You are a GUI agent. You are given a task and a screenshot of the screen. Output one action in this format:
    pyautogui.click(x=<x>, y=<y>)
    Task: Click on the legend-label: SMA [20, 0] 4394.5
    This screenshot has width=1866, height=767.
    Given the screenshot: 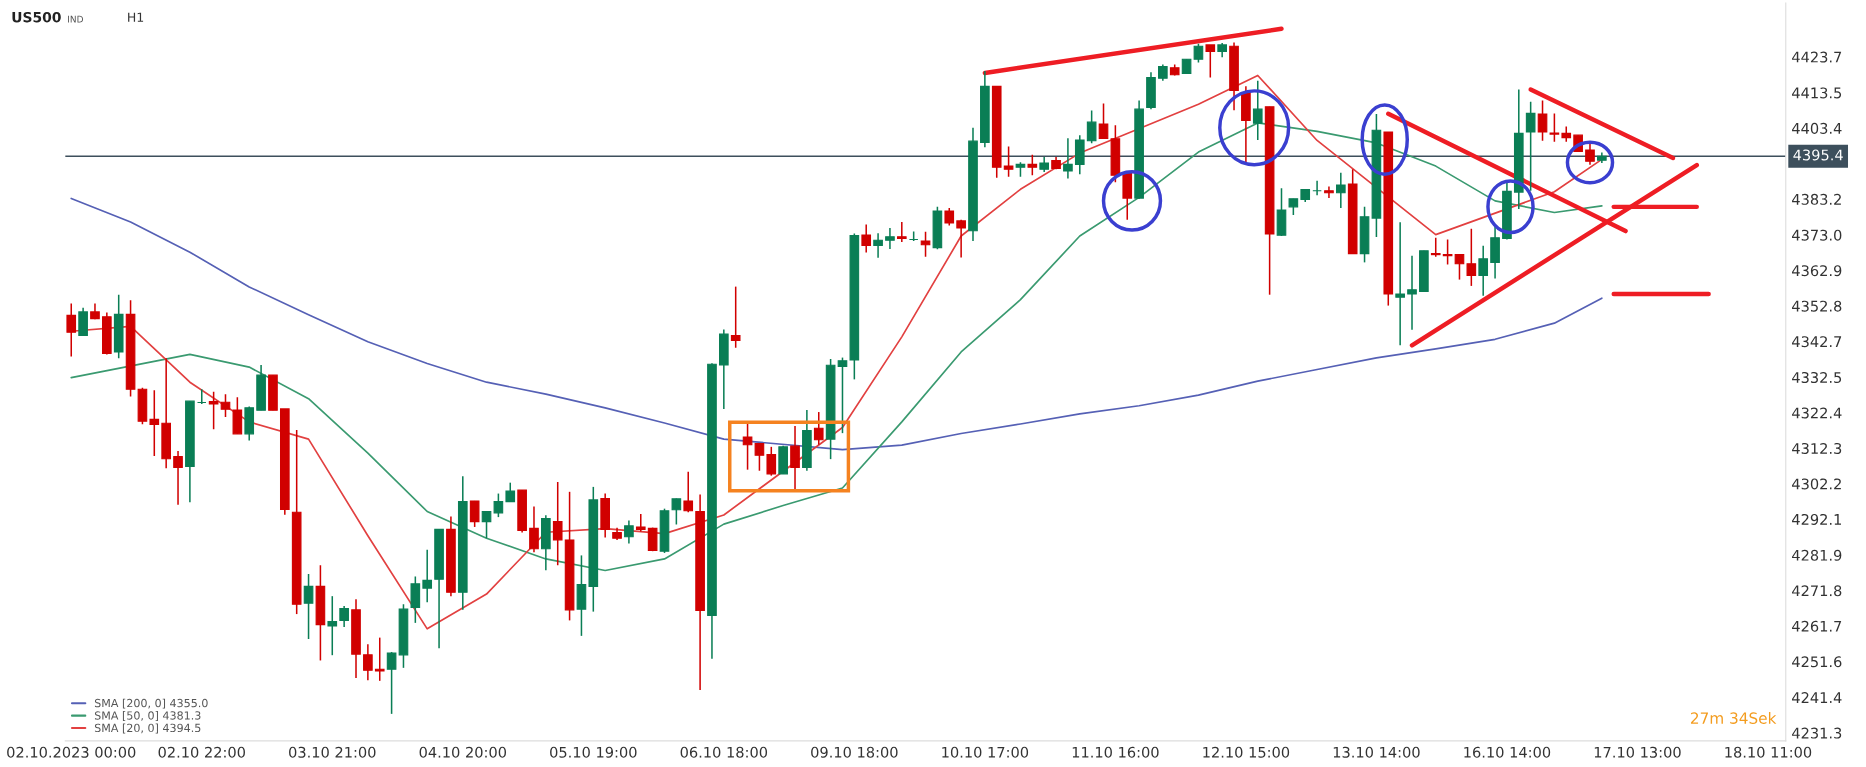 What is the action you would take?
    pyautogui.click(x=147, y=728)
    